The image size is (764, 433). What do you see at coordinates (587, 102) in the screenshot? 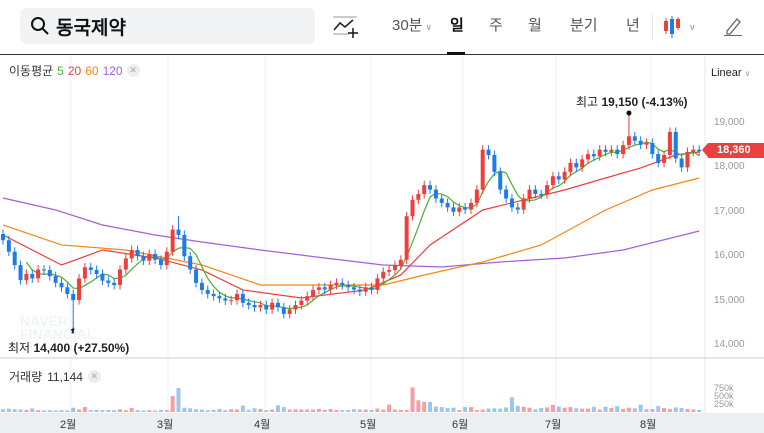
I see `high-label: 최고` at bounding box center [587, 102].